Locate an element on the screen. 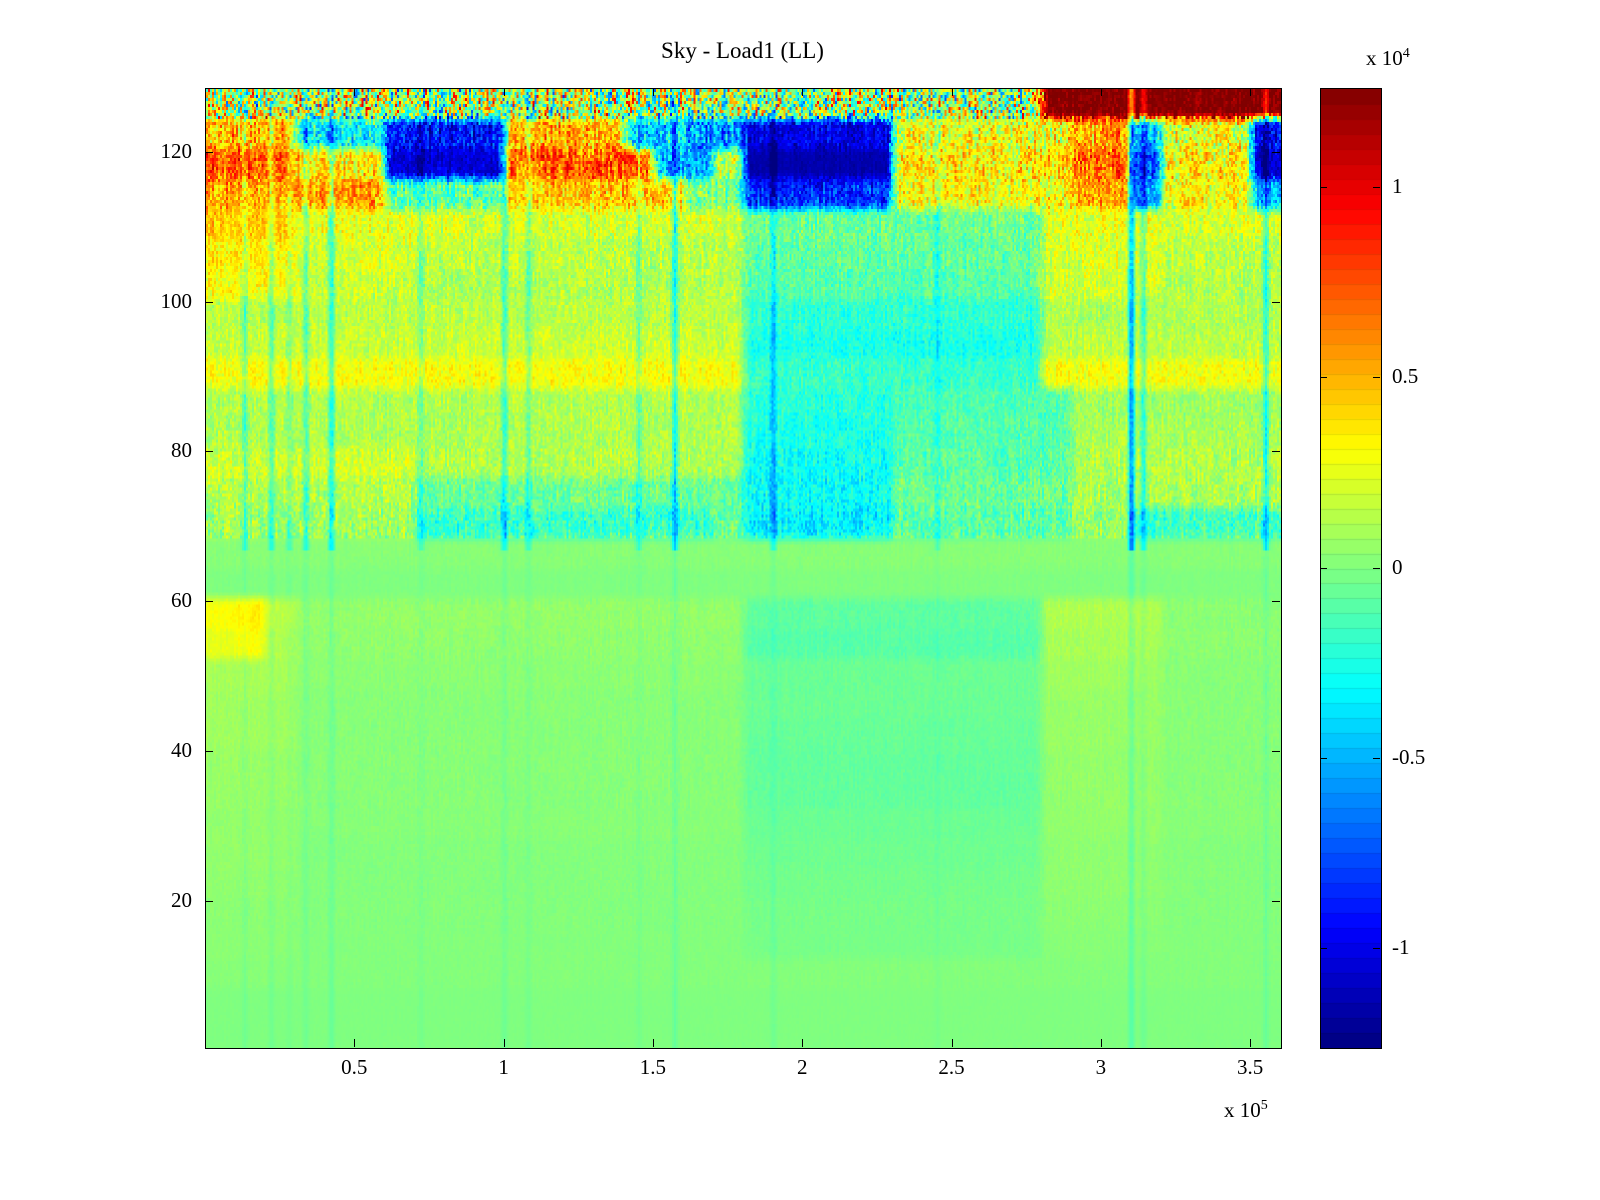 This screenshot has height=1200, width=1600. x-exponent-base: x 10 is located at coordinates (1242, 1110).